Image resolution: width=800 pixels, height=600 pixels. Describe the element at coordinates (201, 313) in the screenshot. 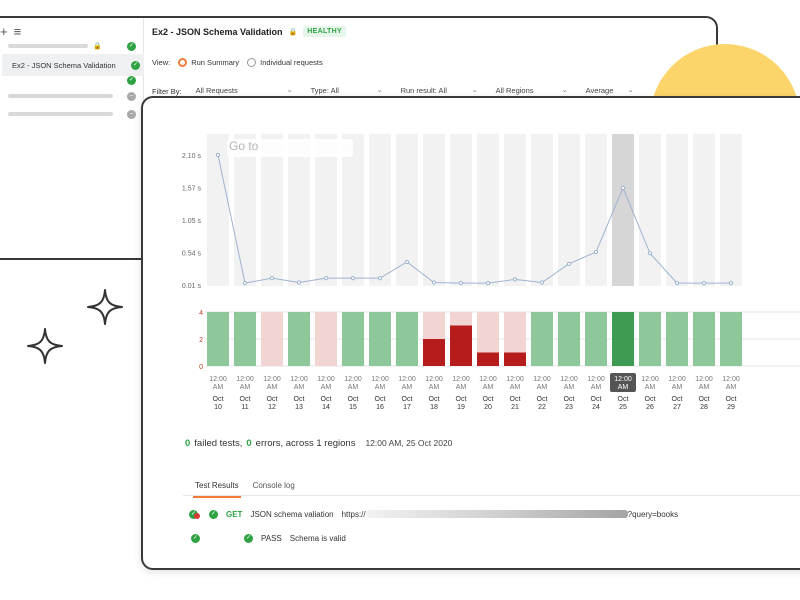

I see `y-tick-label: 4` at that location.